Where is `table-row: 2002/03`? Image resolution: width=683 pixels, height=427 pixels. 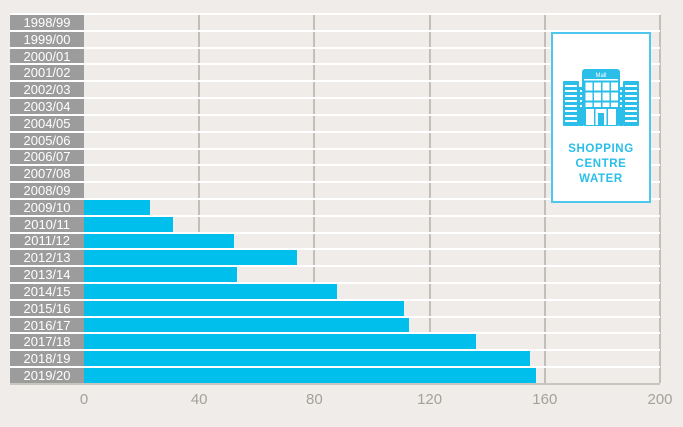
table-row: 2002/03 is located at coordinates (335, 91).